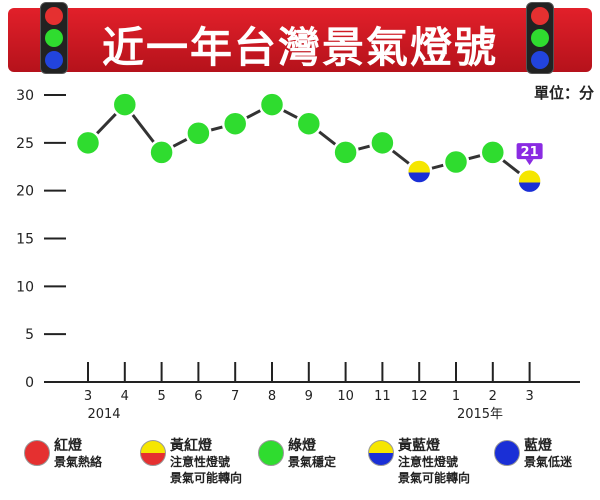  Describe the element at coordinates (25, 192) in the screenshot. I see `y-tick-label: 20` at that location.